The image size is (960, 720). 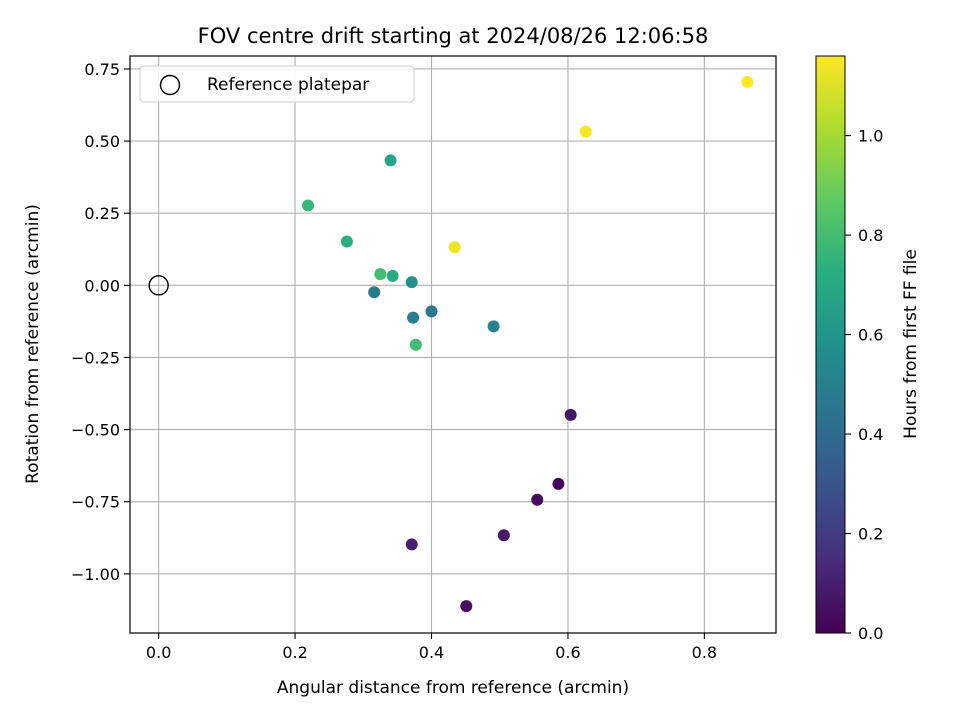 What do you see at coordinates (830, 344) in the screenshot?
I see `colorbar` at bounding box center [830, 344].